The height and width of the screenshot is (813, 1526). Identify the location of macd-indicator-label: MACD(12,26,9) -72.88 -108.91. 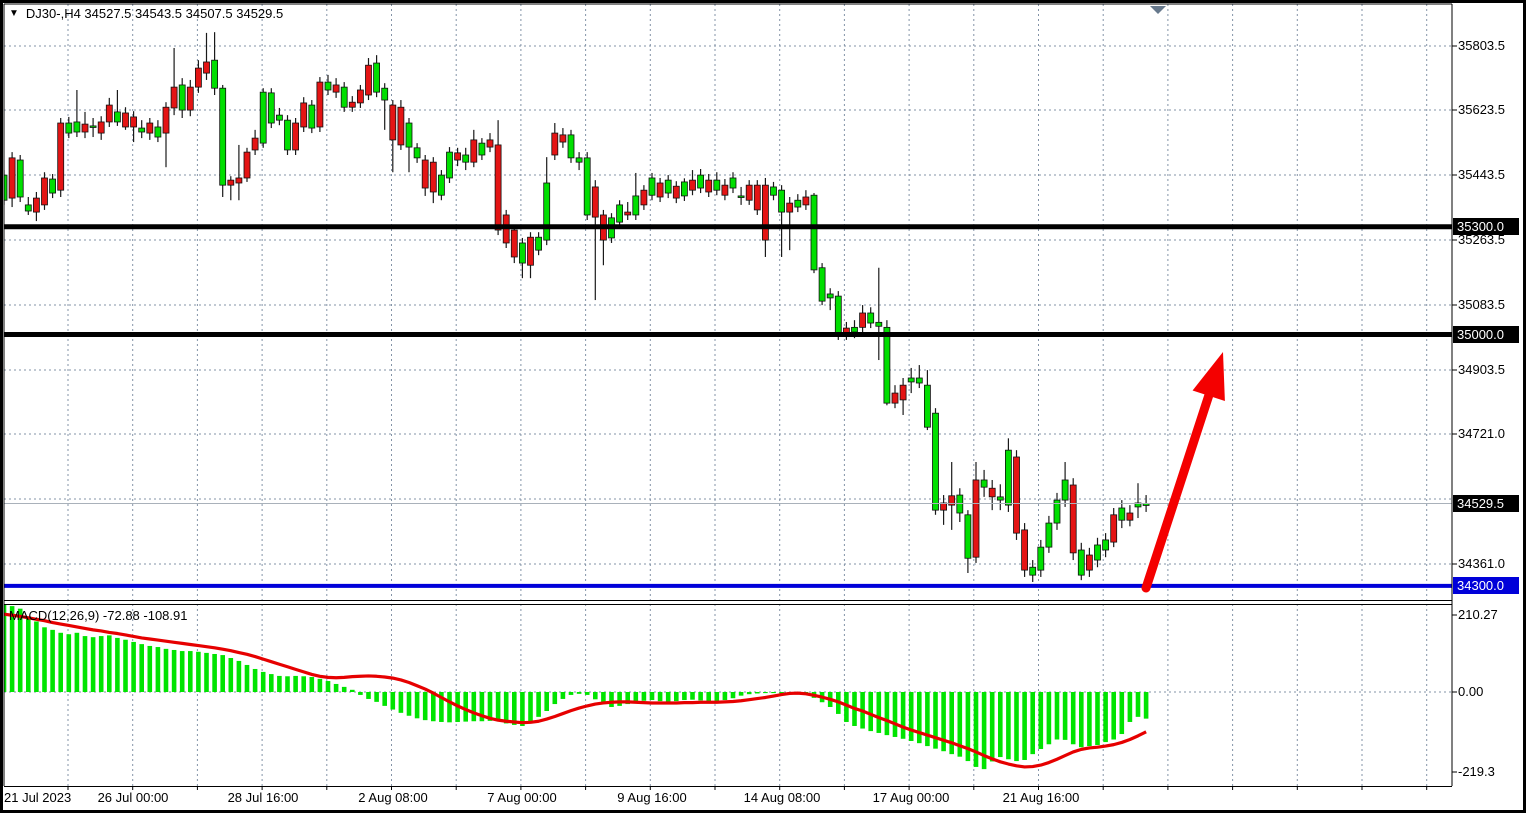
(98, 615).